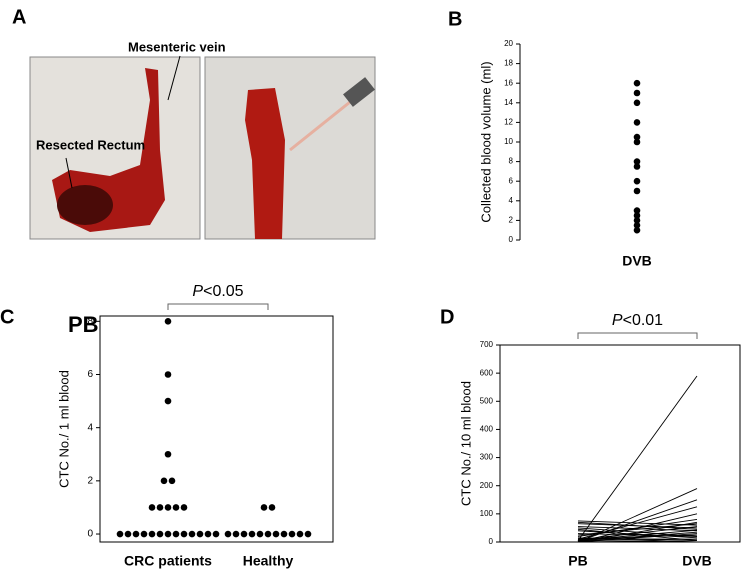 The image size is (755, 571). What do you see at coordinates (268, 561) in the screenshot?
I see `x-tick-label: Healthy` at bounding box center [268, 561].